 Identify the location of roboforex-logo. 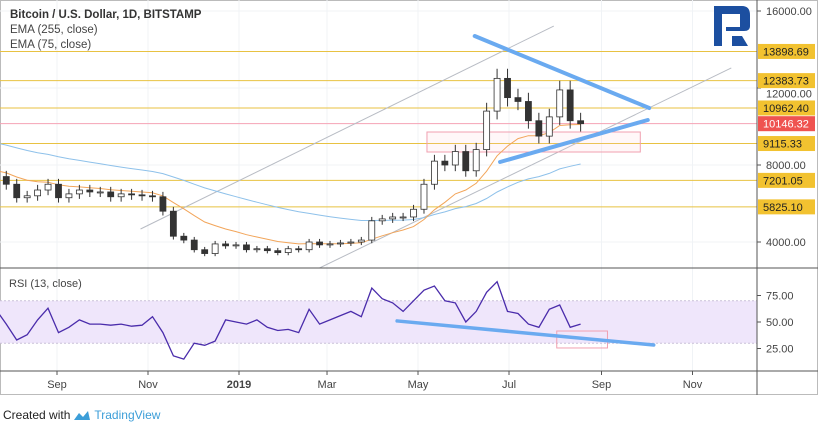
(732, 26).